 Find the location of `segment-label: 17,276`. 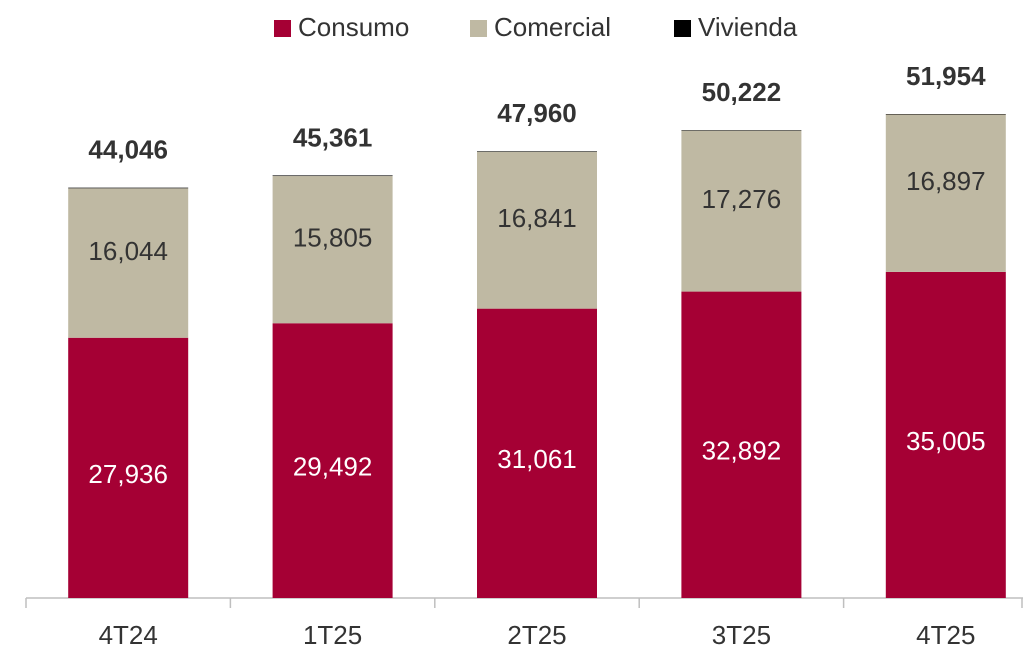

segment-label: 17,276 is located at coordinates (742, 199).